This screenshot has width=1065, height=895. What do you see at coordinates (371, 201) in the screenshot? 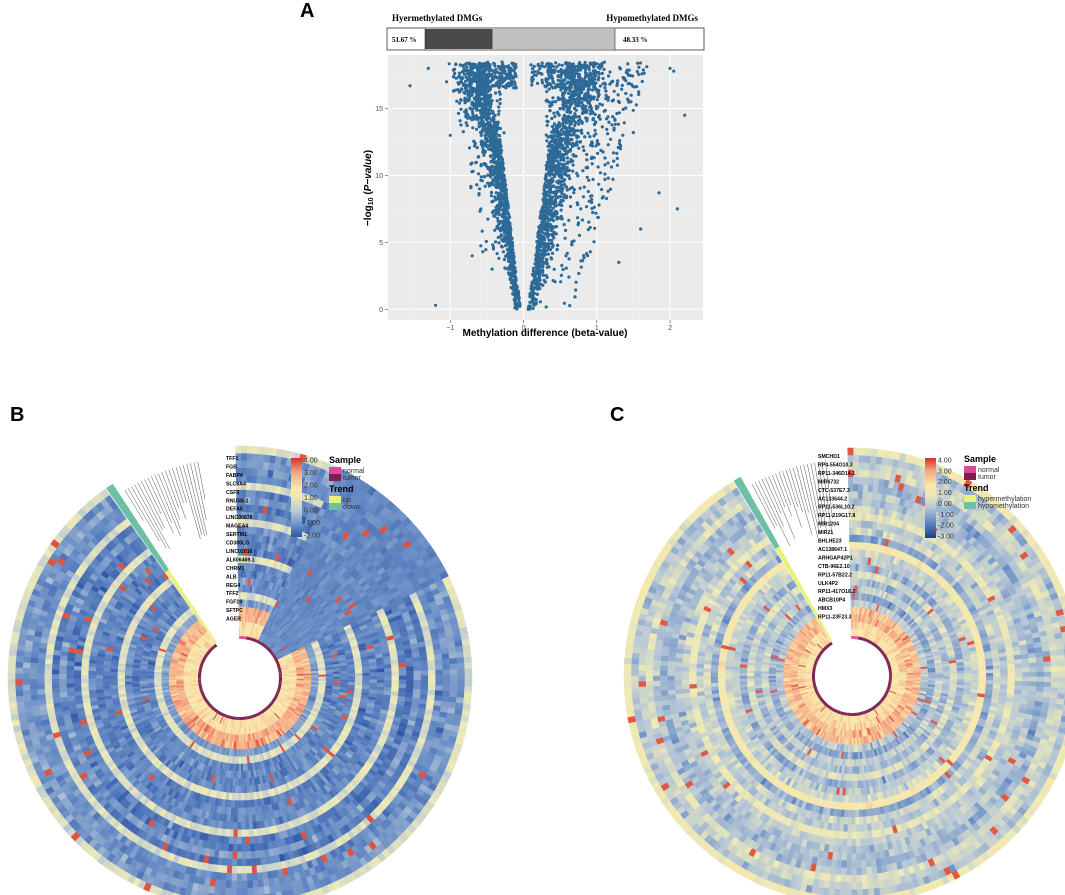
I see `y-axis-title-subscript: 10` at bounding box center [371, 201].